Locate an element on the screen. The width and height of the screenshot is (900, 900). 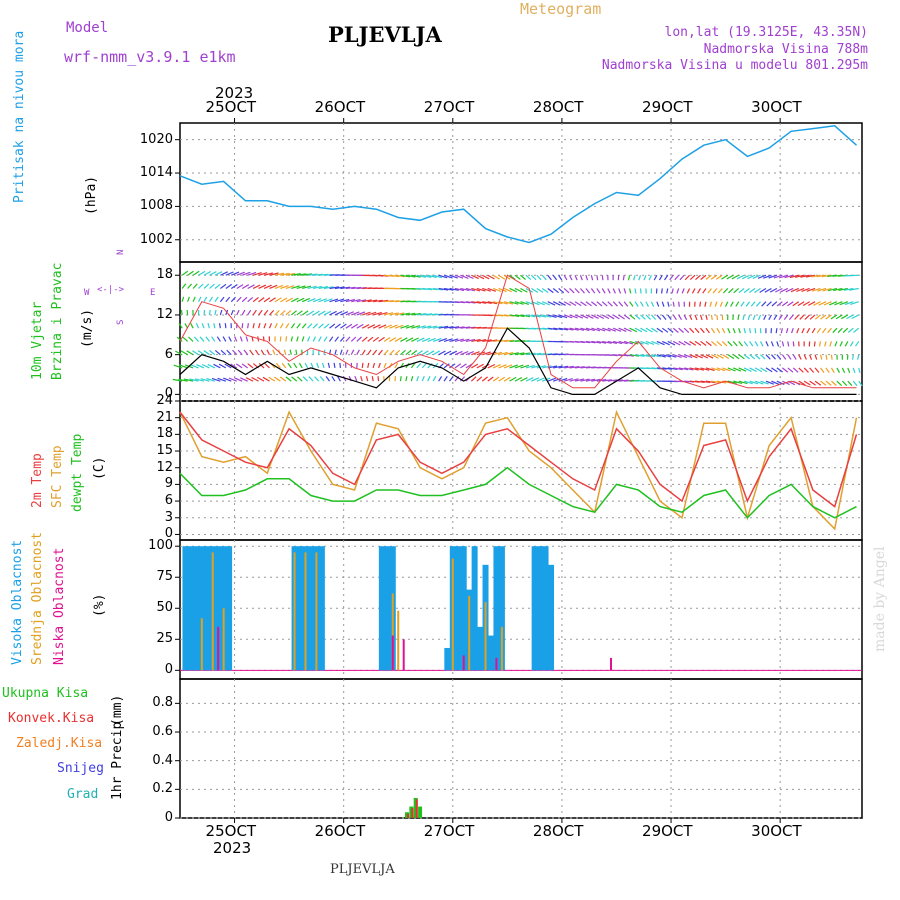
wind-label: 10m Vjetar is located at coordinates (37, 340).